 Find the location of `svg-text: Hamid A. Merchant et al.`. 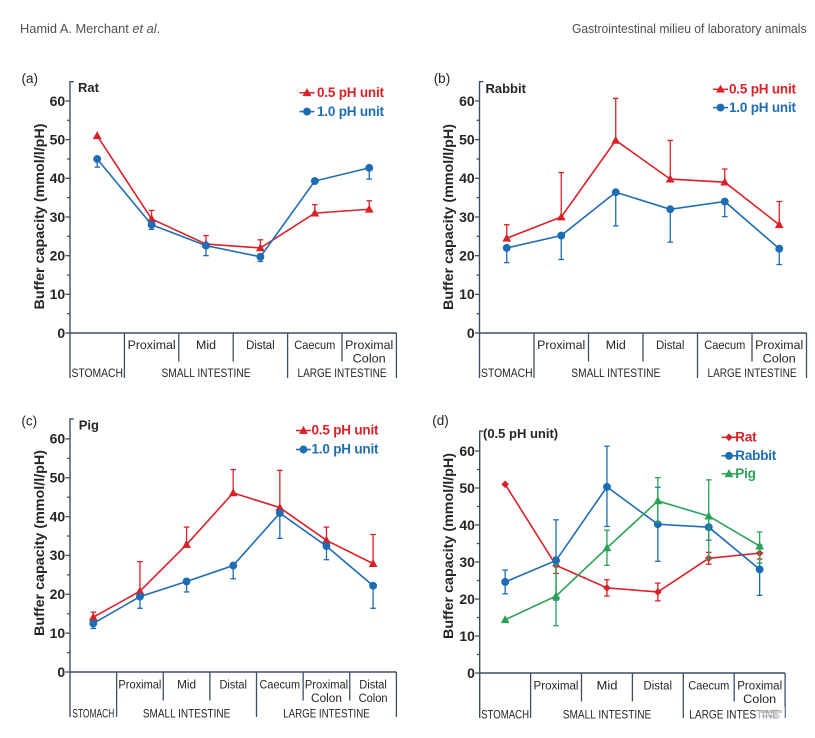

svg-text: Hamid A. Merchant et al. is located at coordinates (90, 28).